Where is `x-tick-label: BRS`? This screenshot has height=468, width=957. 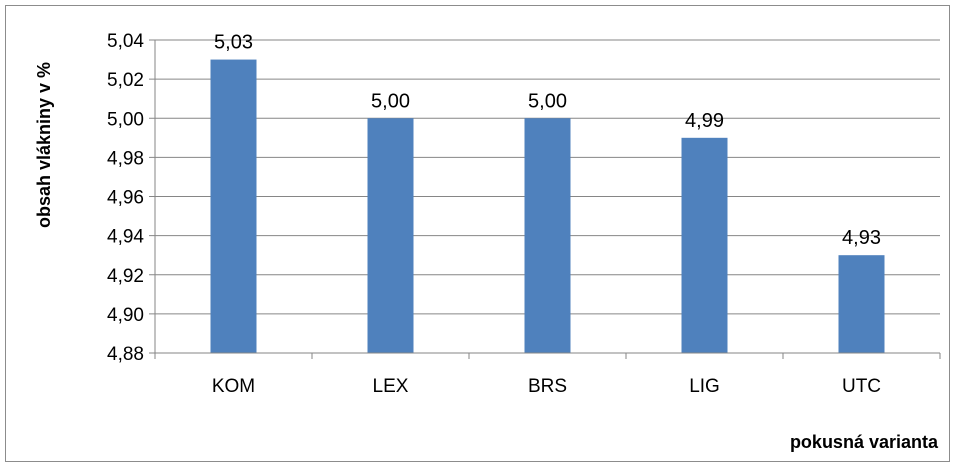
x-tick-label: BRS is located at coordinates (547, 386).